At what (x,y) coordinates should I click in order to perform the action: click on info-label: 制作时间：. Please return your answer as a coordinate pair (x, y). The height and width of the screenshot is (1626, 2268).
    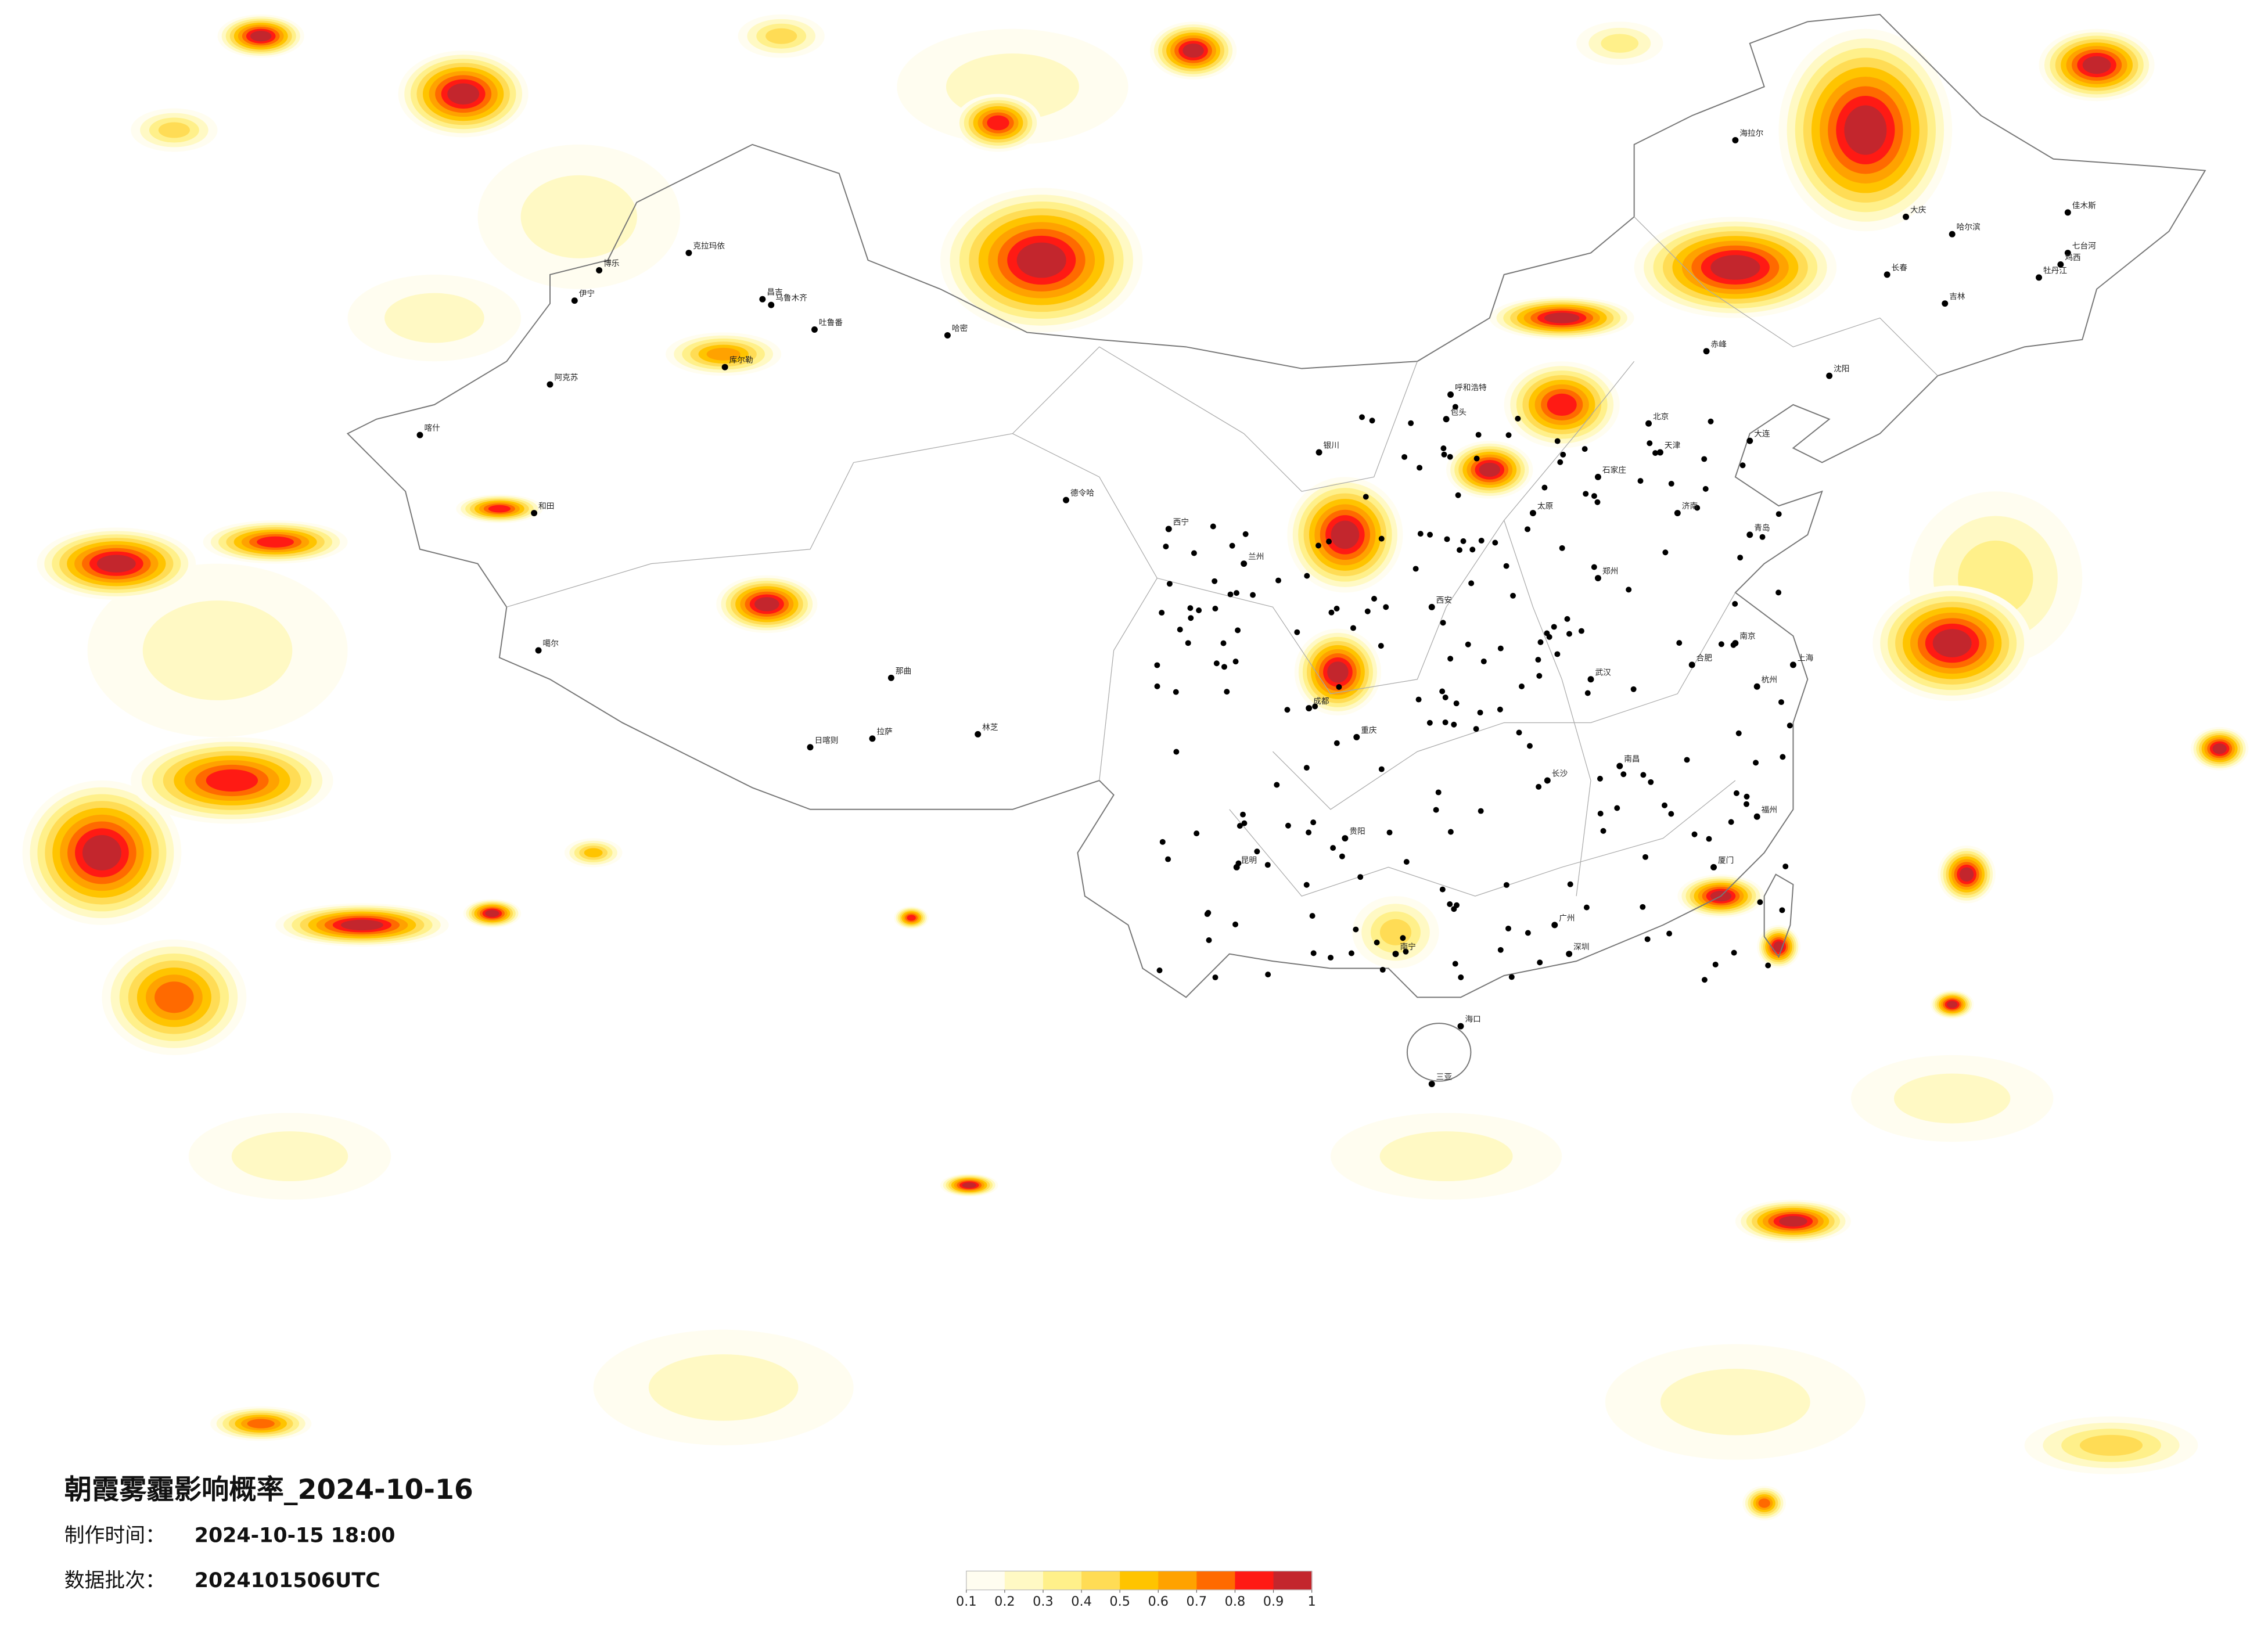
    Looking at the image, I should click on (115, 1536).